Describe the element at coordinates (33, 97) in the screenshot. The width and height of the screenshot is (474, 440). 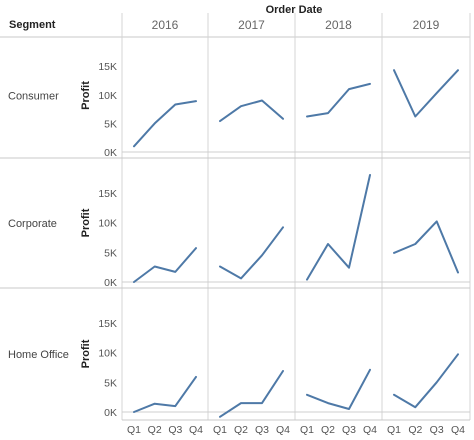
I see `segment-label-consumer: Consumer` at that location.